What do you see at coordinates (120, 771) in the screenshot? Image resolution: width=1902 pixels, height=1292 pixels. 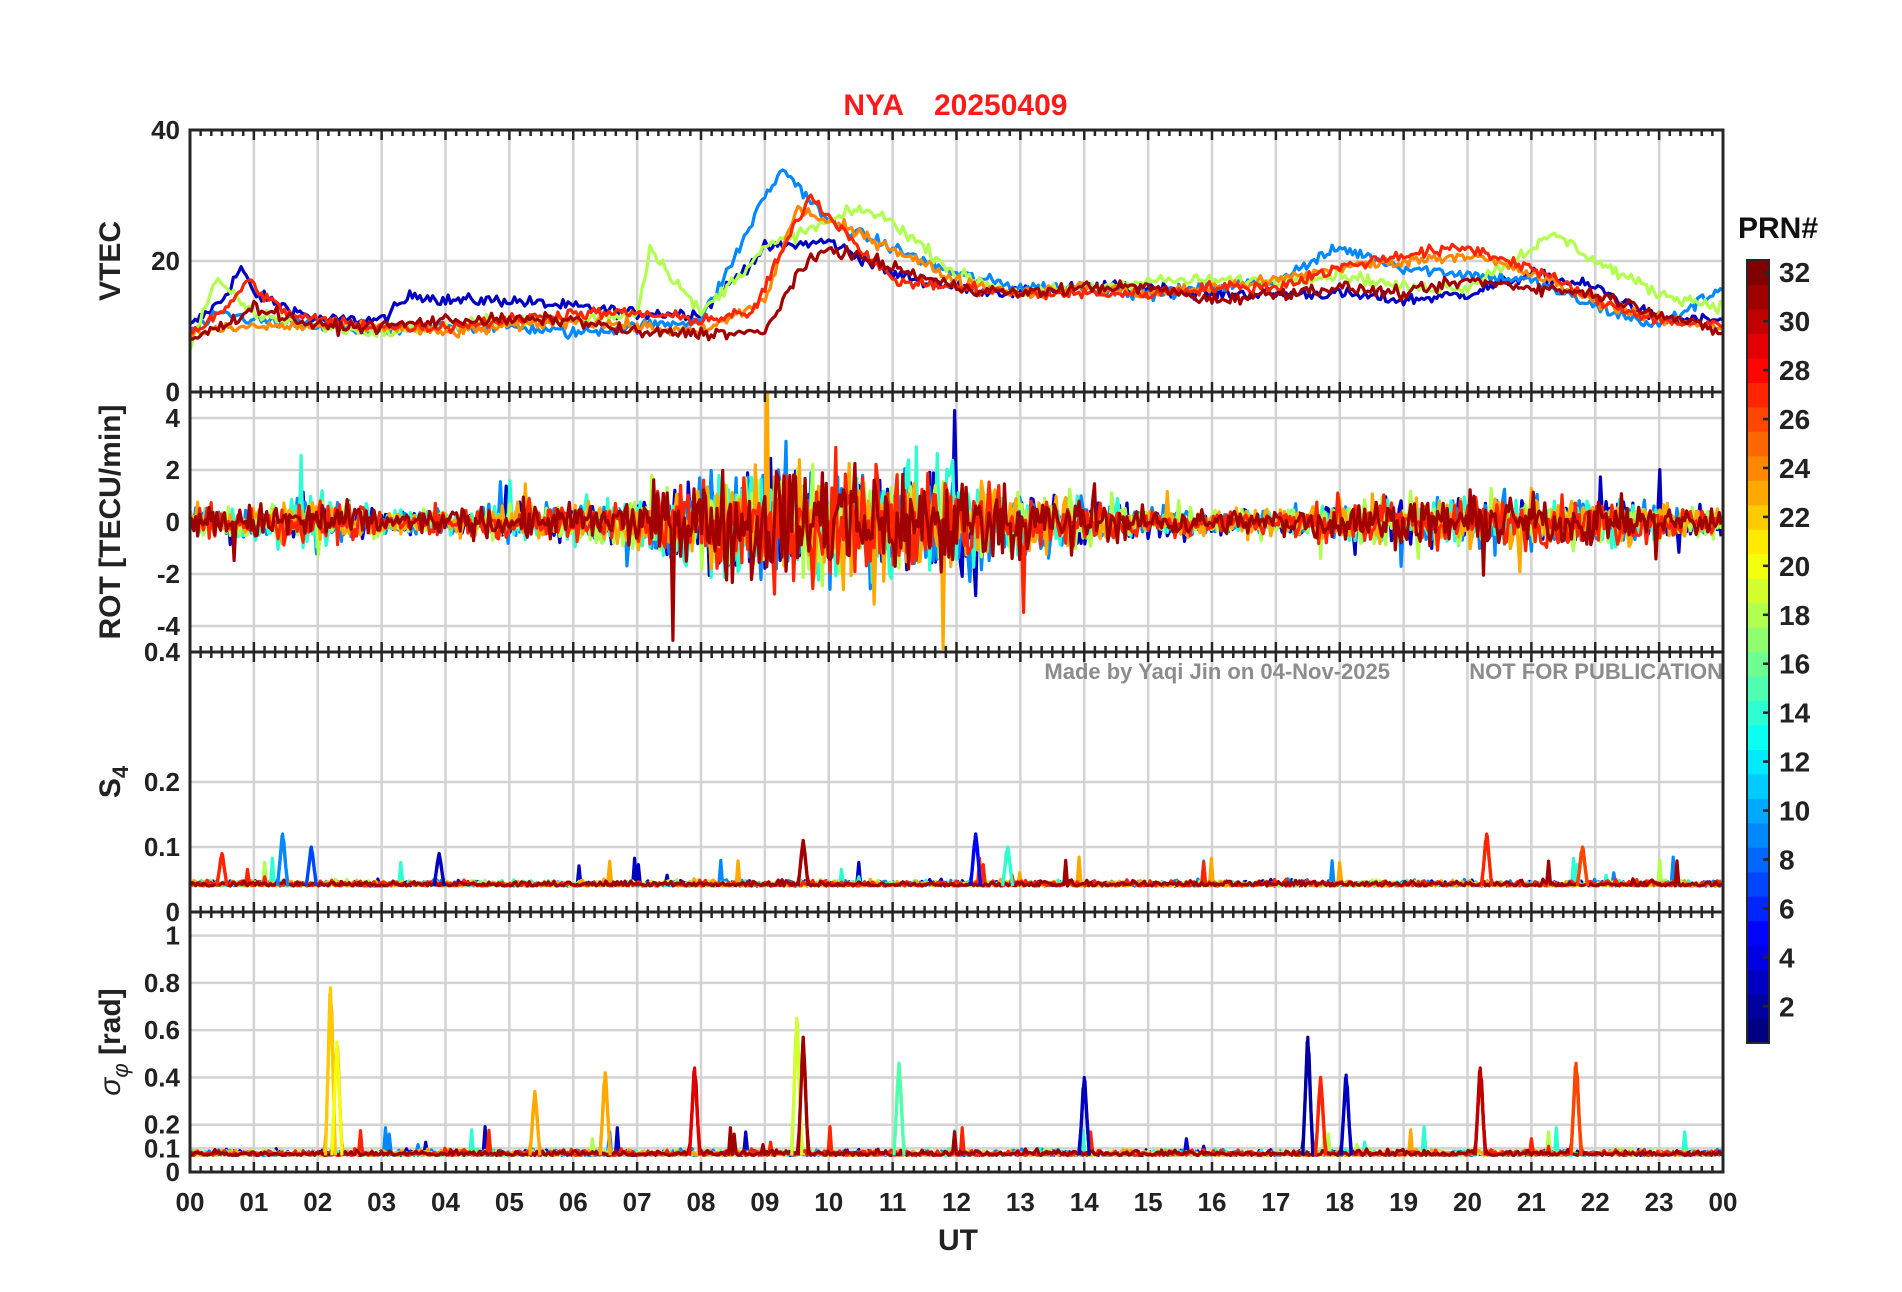 I see `y-label-subscript: 4` at bounding box center [120, 771].